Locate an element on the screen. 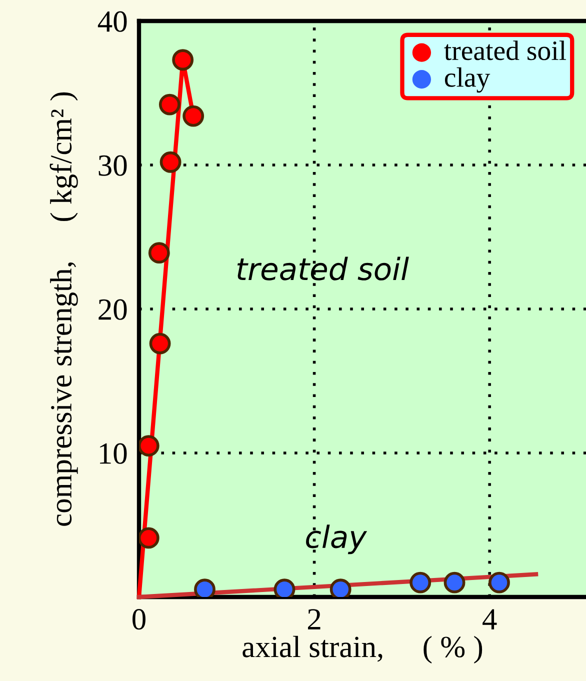  y-tick-label: 10 is located at coordinates (113, 453).